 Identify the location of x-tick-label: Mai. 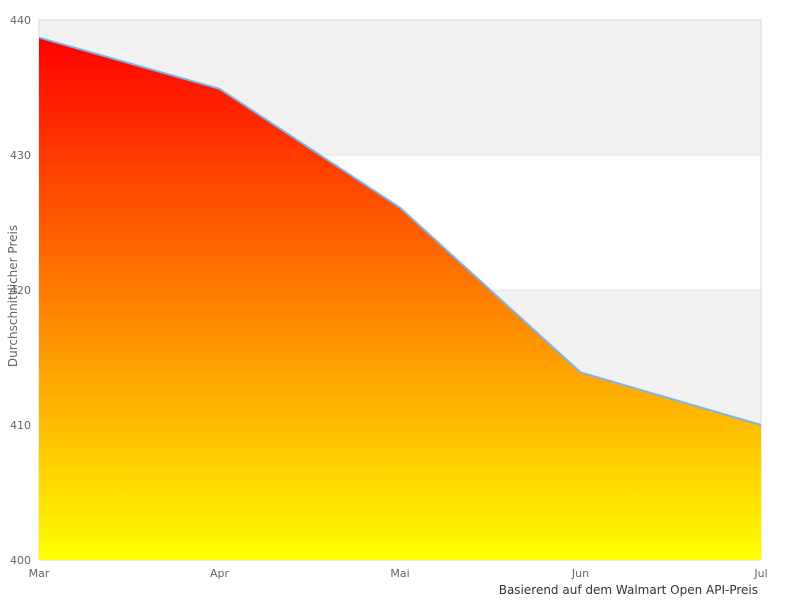
(399, 573).